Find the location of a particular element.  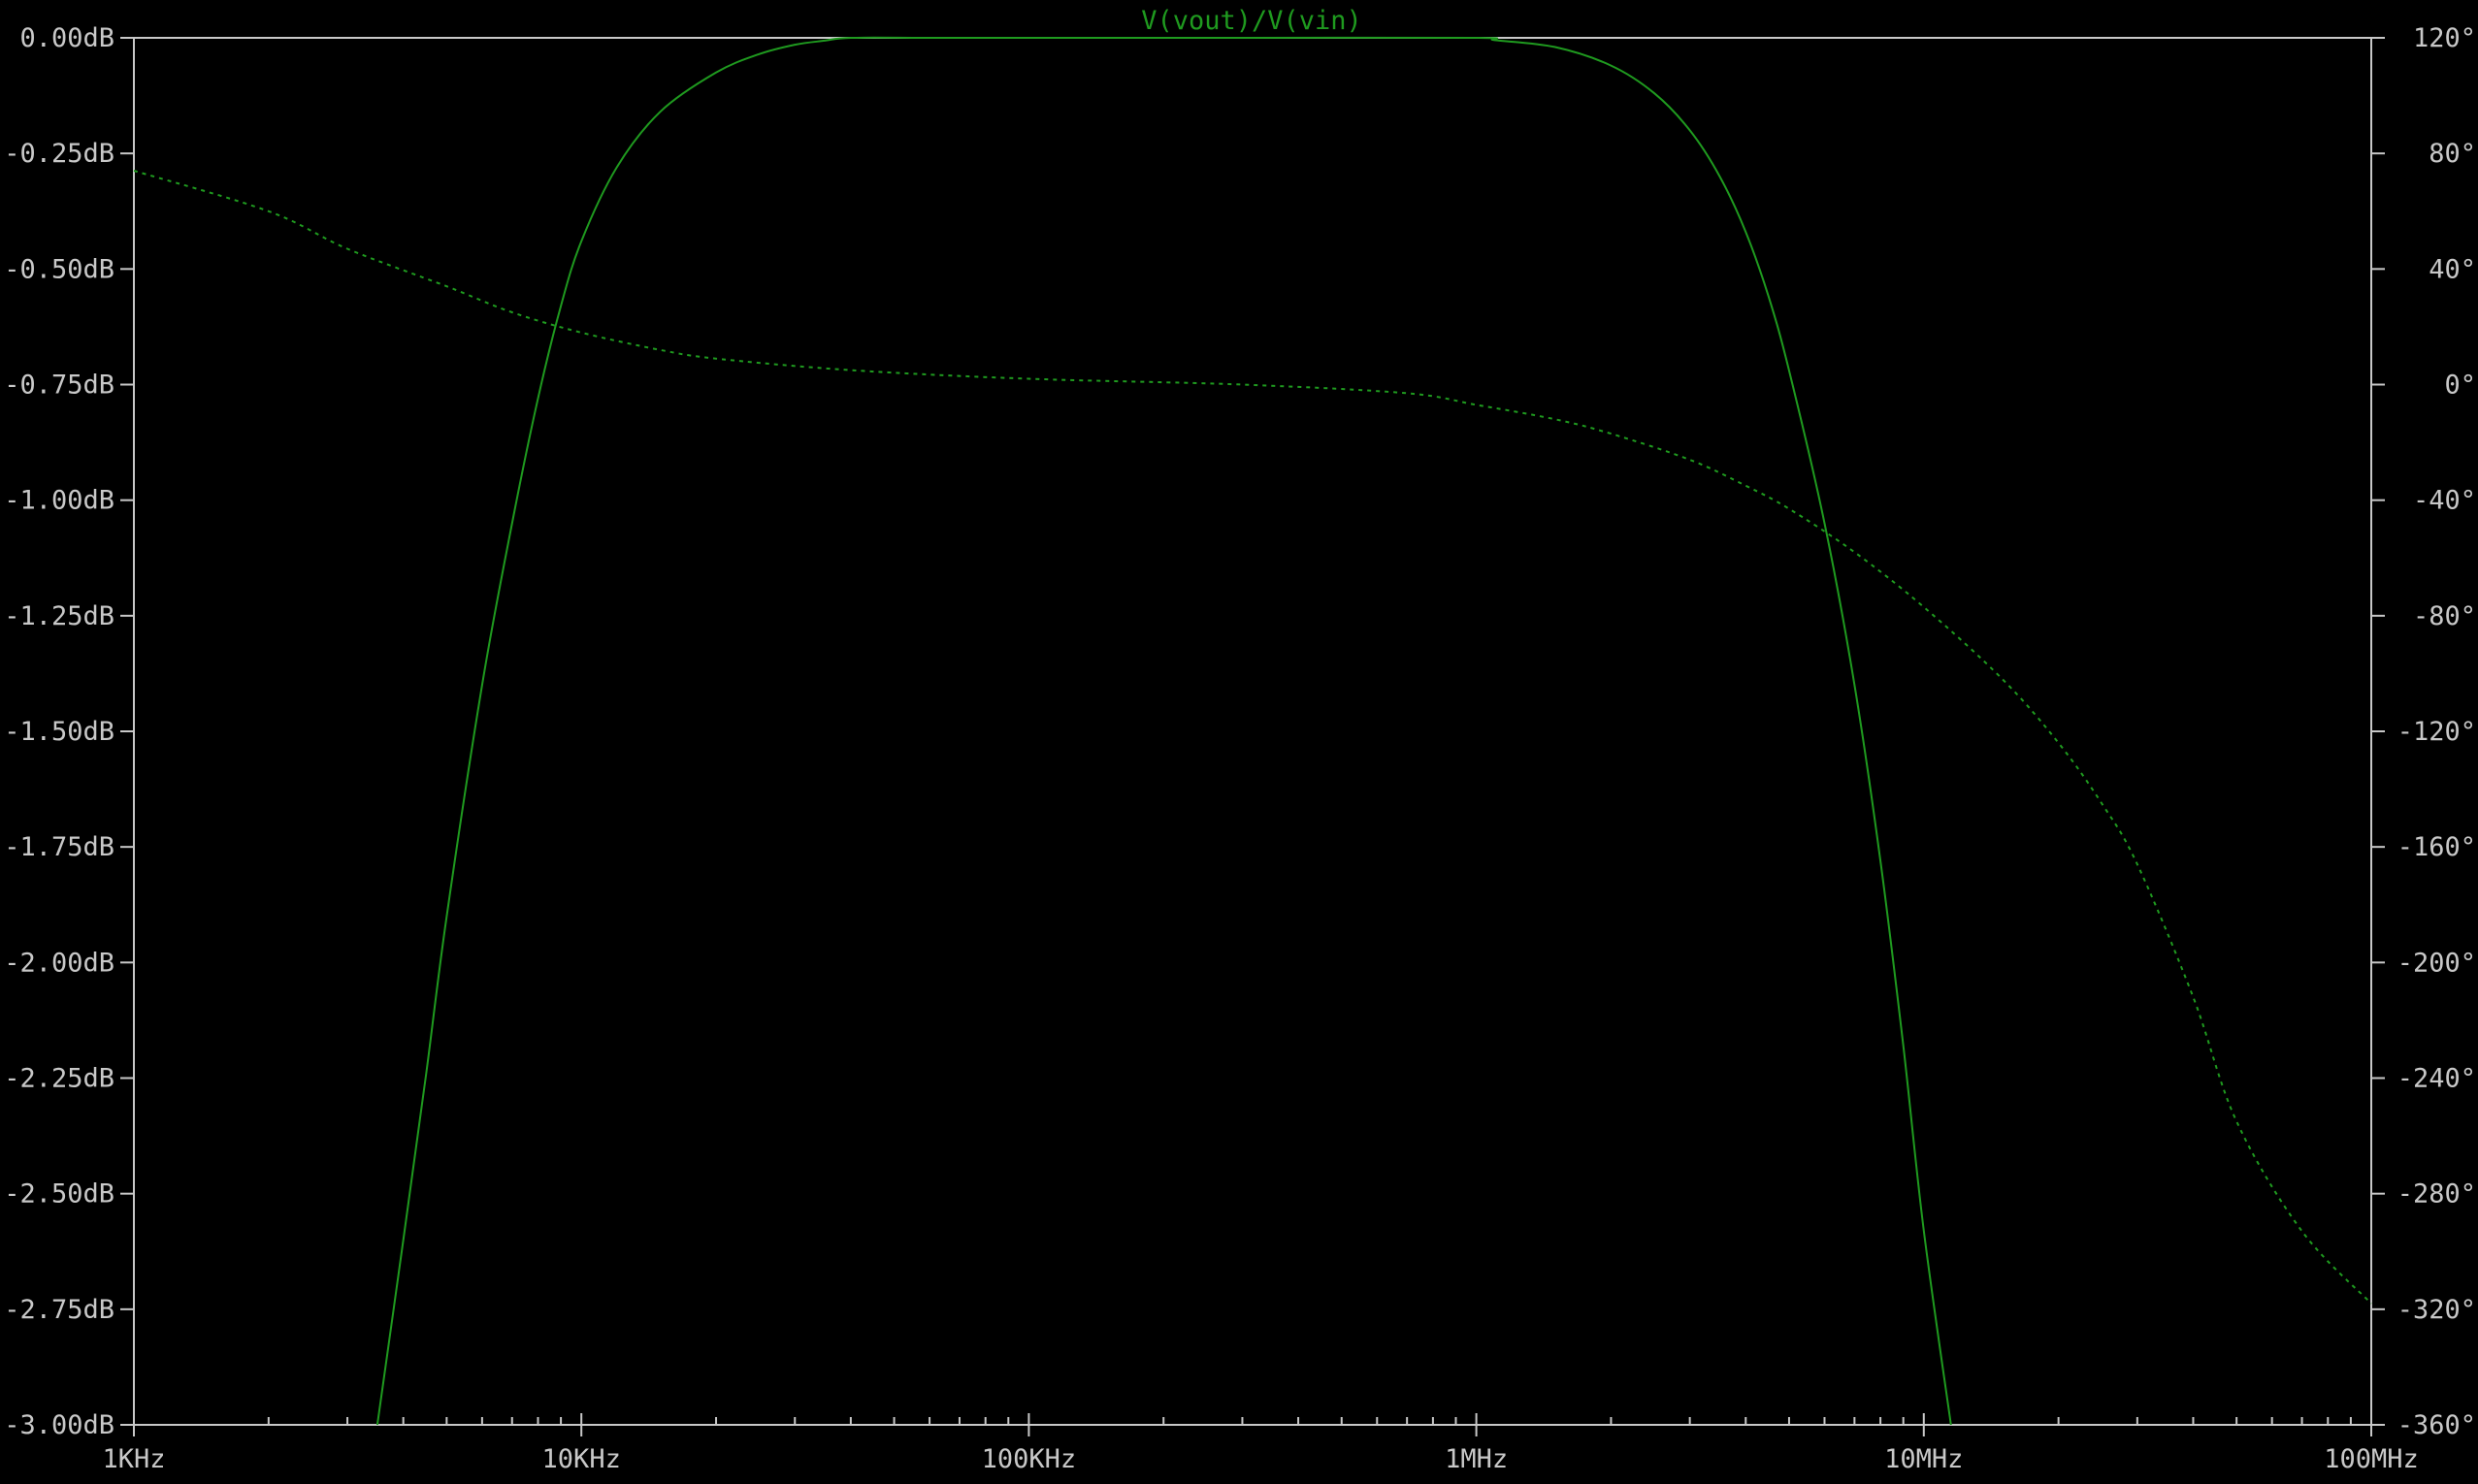

trace-title: V(vout)/V(vin) is located at coordinates (1251, 21).